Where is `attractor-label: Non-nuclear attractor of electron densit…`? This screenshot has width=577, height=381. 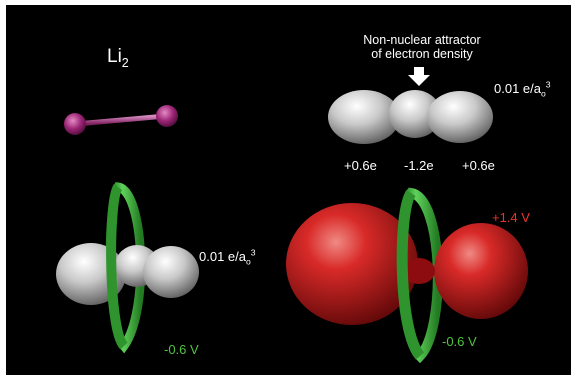 attractor-label: Non-nuclear attractor of electron densit… is located at coordinates (422, 47).